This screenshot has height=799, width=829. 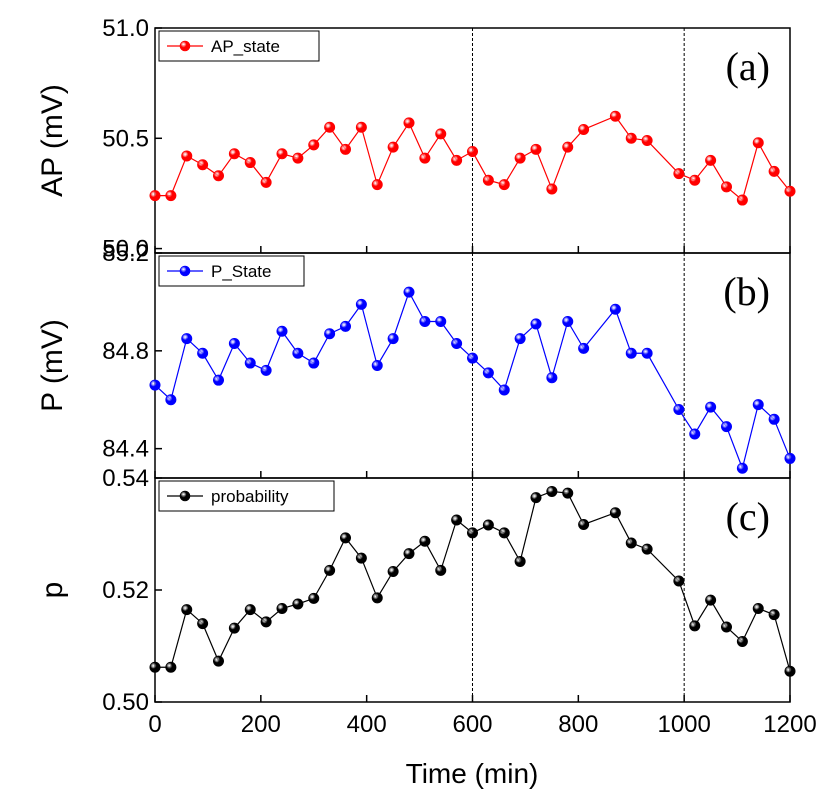 What do you see at coordinates (125, 351) in the screenshot?
I see `y-tick-label: 84.8` at bounding box center [125, 351].